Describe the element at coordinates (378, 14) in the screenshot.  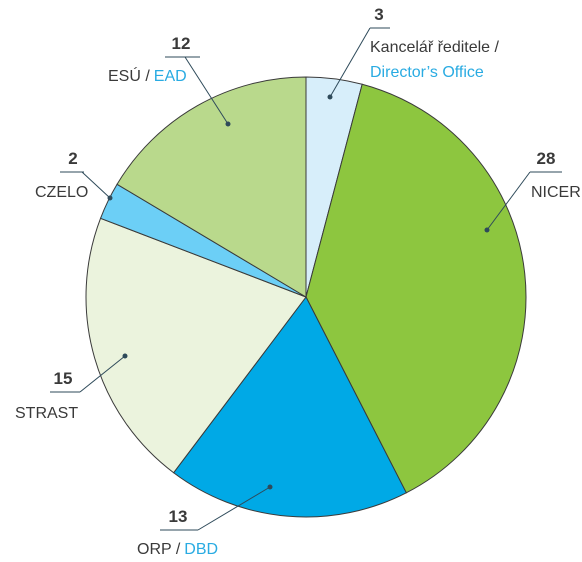
I see `value-label: 3` at that location.